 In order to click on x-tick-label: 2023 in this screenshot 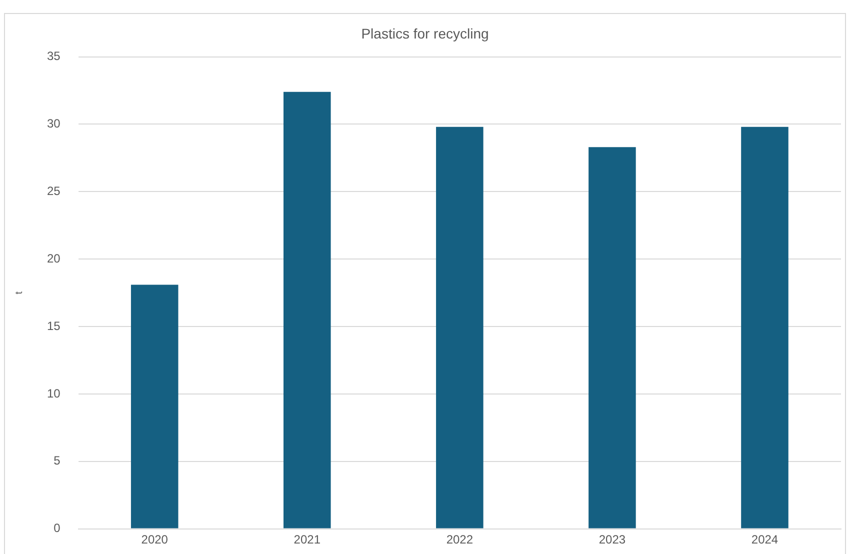, I will do `click(612, 539)`.